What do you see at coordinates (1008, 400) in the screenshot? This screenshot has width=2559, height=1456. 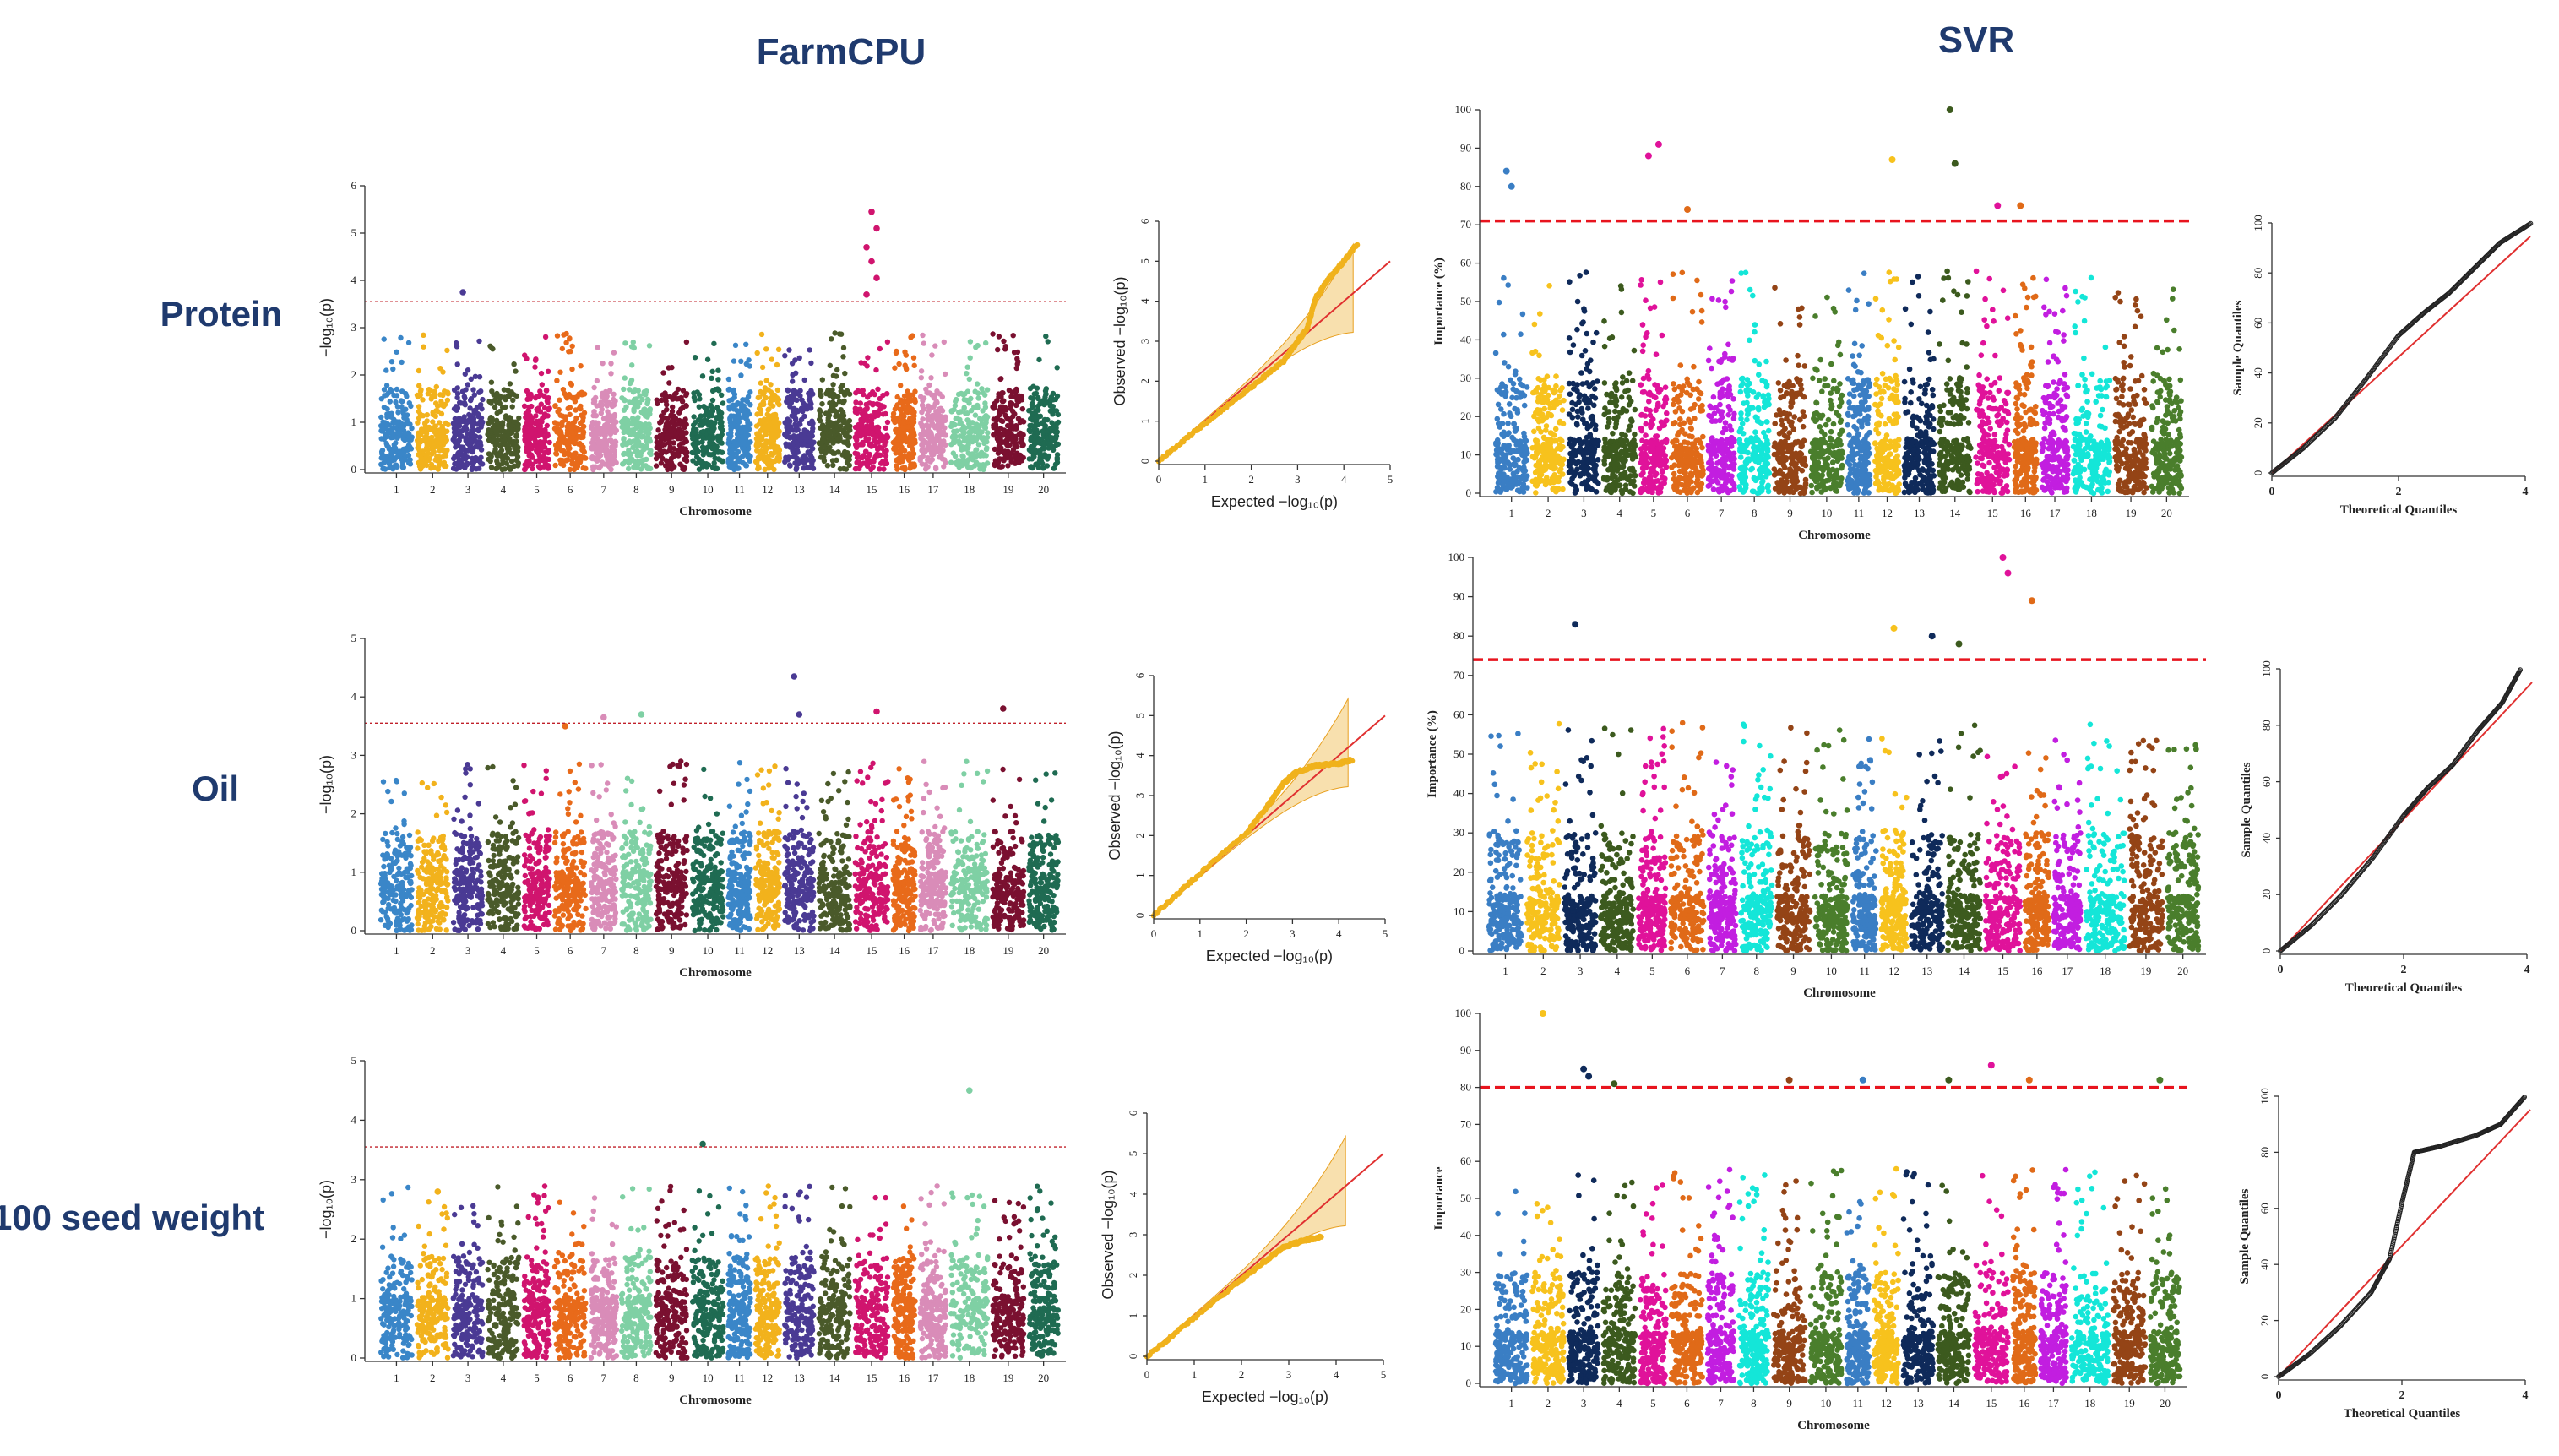 I see `chromosome-19-points` at bounding box center [1008, 400].